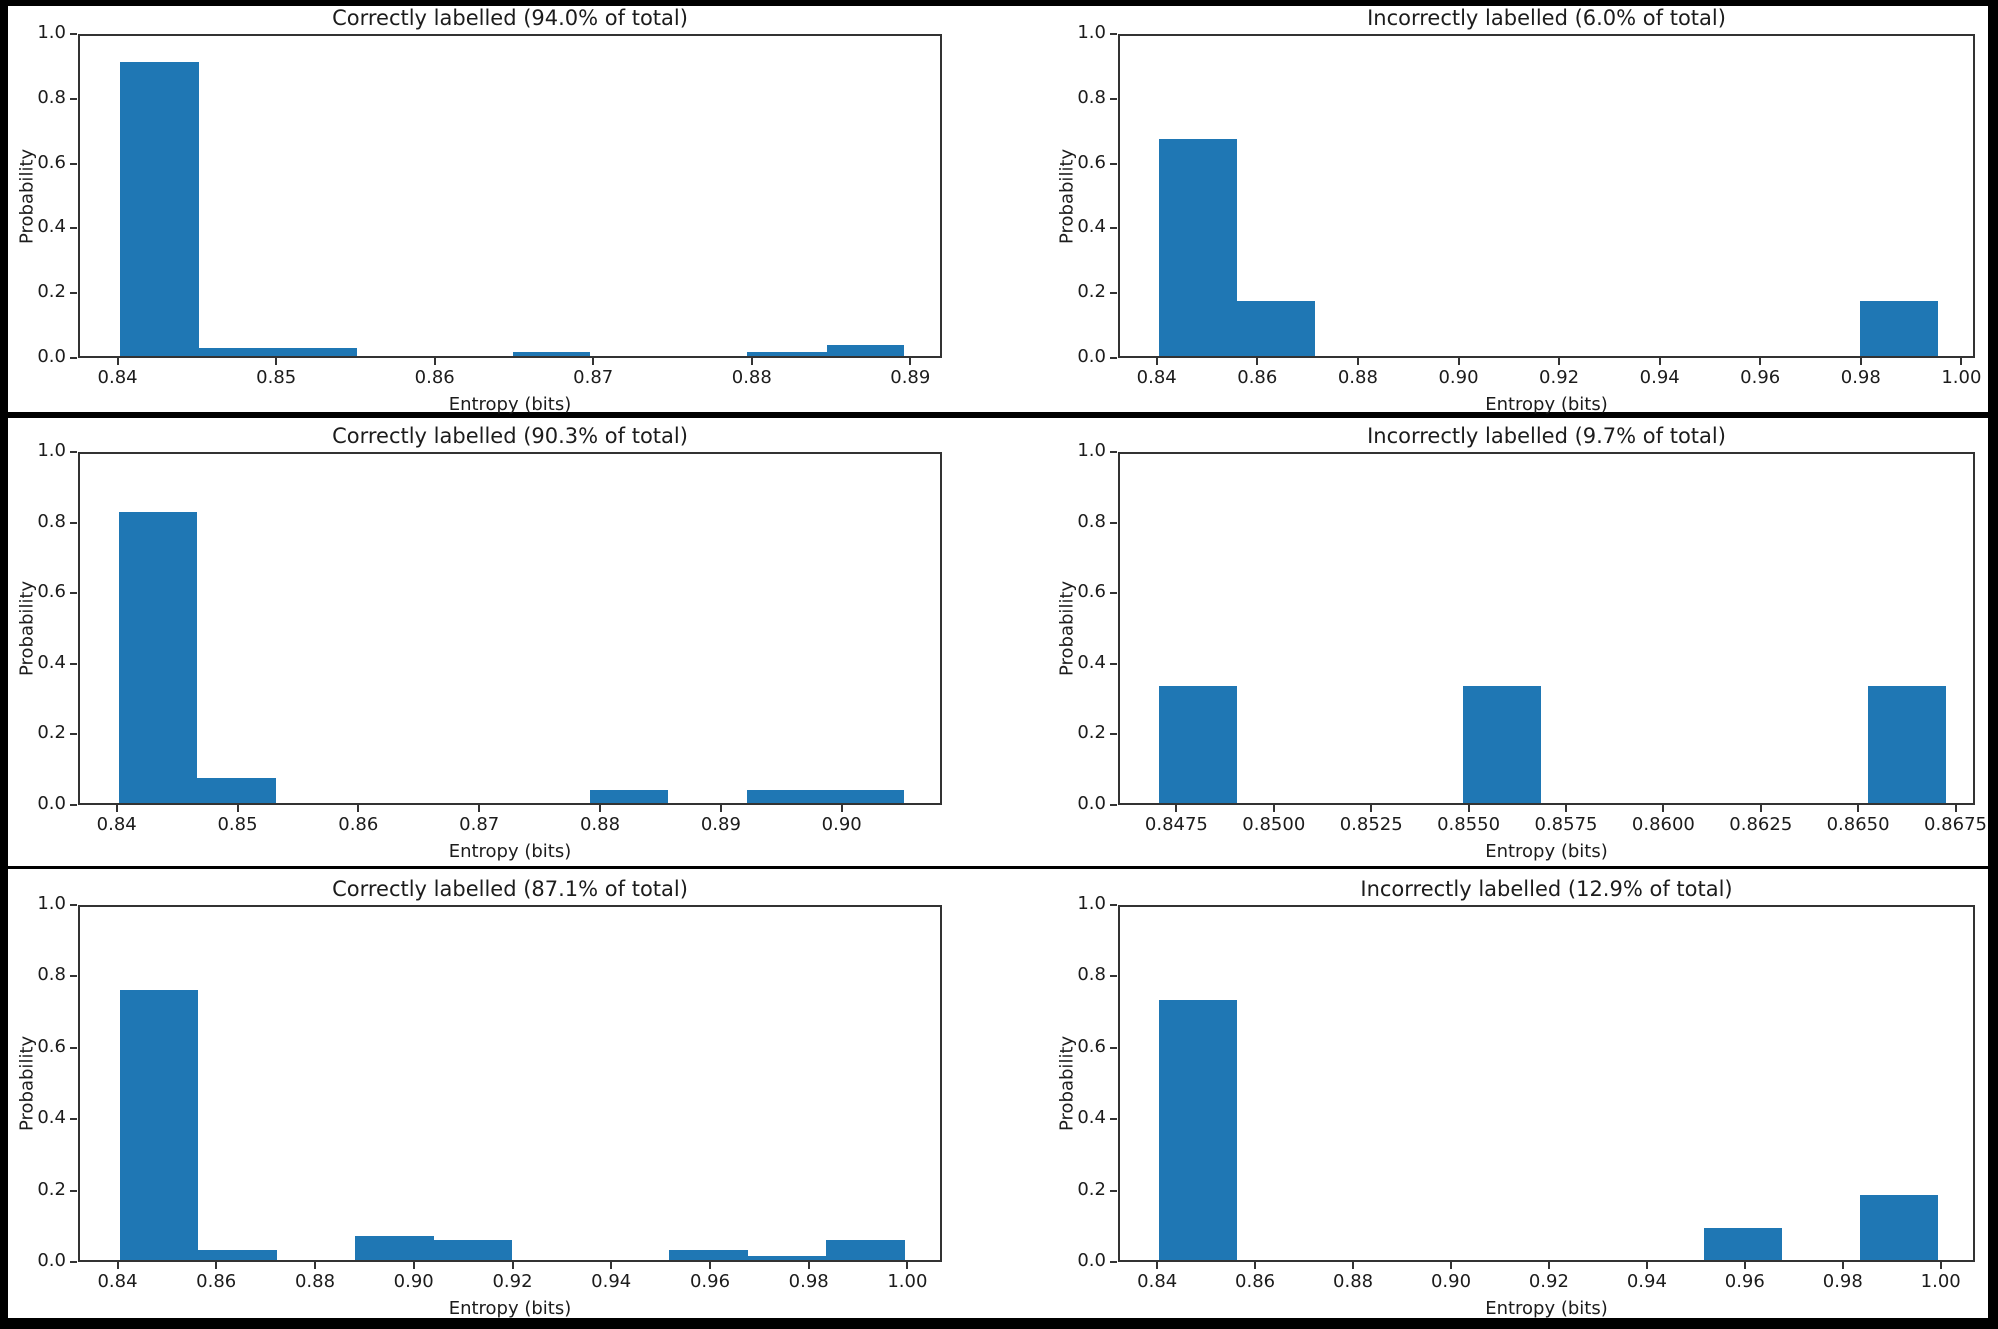 The image size is (1998, 1329). What do you see at coordinates (1760, 377) in the screenshot?
I see `x-tick-label: 0.96` at bounding box center [1760, 377].